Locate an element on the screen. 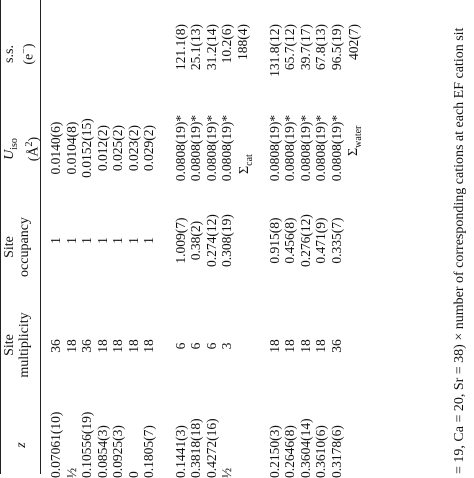  cell-z: 0.10556(19) is located at coordinates (86, 444).